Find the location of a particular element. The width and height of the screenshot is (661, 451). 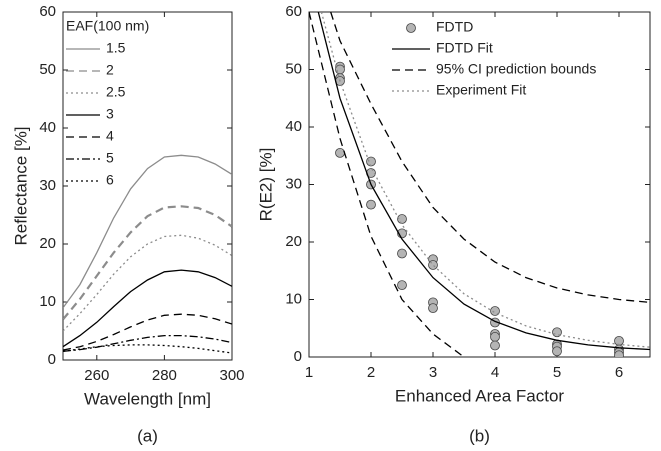

x-tick-label: 4 is located at coordinates (495, 372).